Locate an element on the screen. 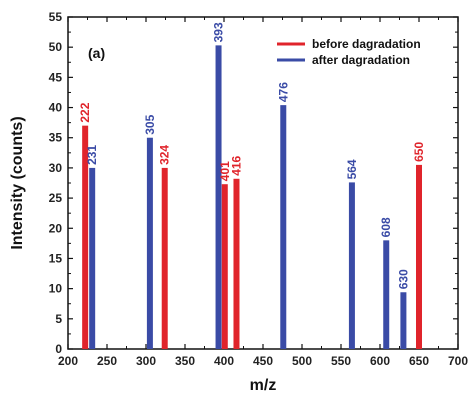  y-tick-label: 45 is located at coordinates (56, 77).